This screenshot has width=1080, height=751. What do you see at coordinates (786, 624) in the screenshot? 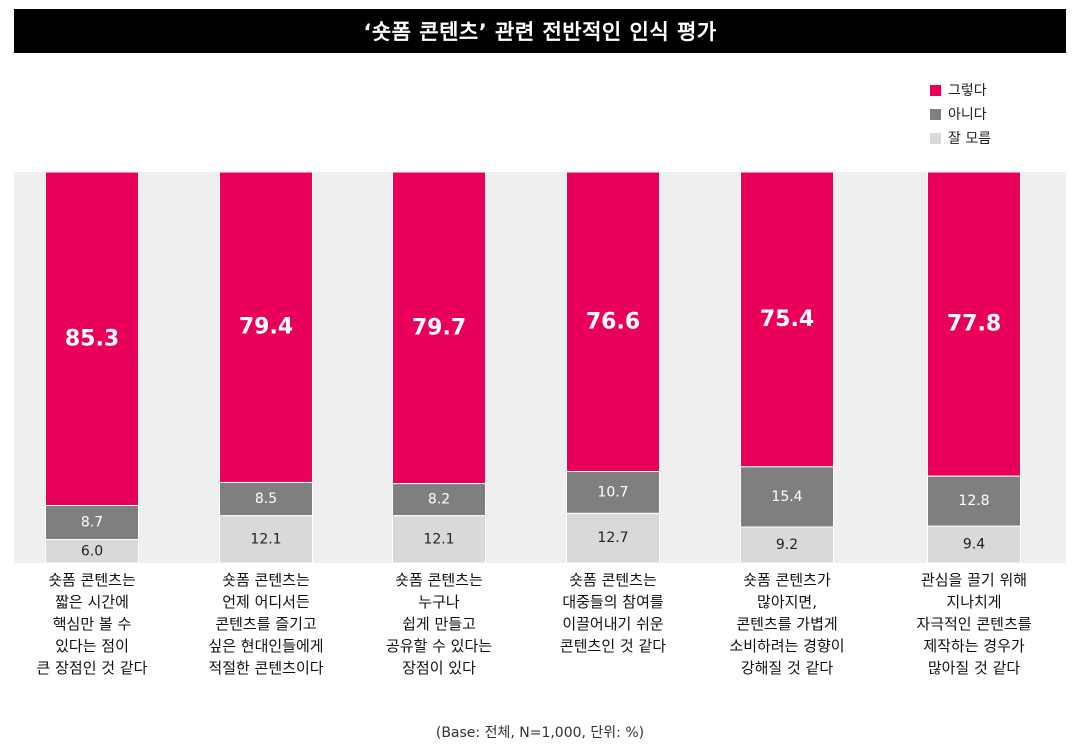
I see `category-label-line: 콘텐츠를 가볍게` at bounding box center [786, 624].